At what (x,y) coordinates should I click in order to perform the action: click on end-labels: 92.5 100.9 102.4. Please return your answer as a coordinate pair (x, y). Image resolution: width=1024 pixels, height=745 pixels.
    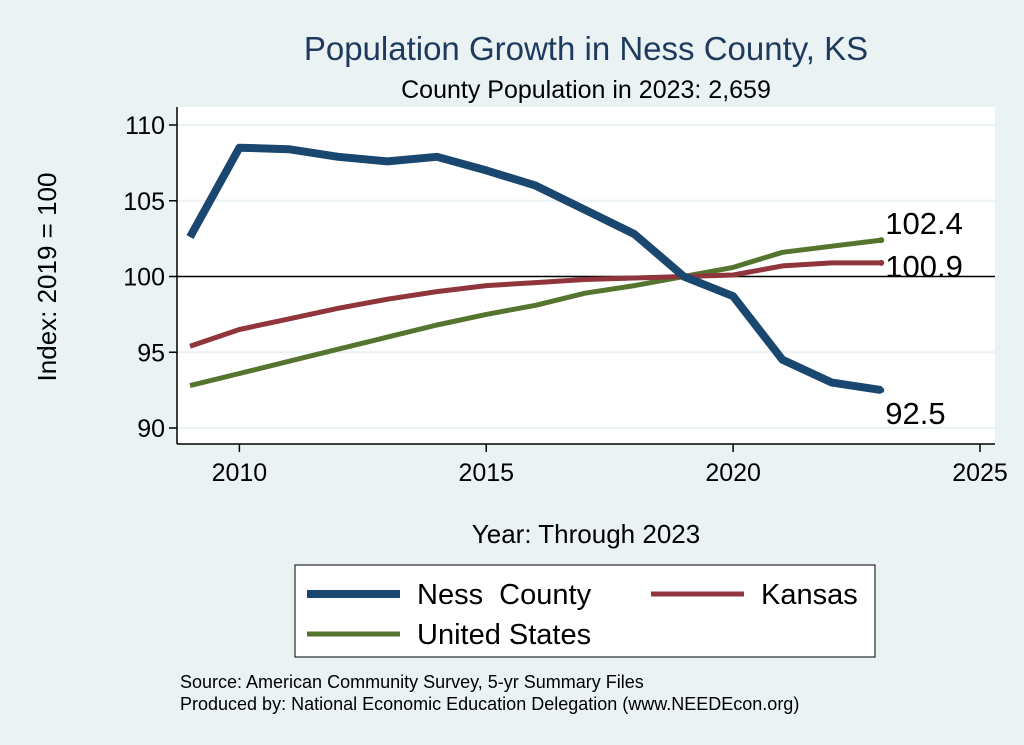
    Looking at the image, I should click on (924, 318).